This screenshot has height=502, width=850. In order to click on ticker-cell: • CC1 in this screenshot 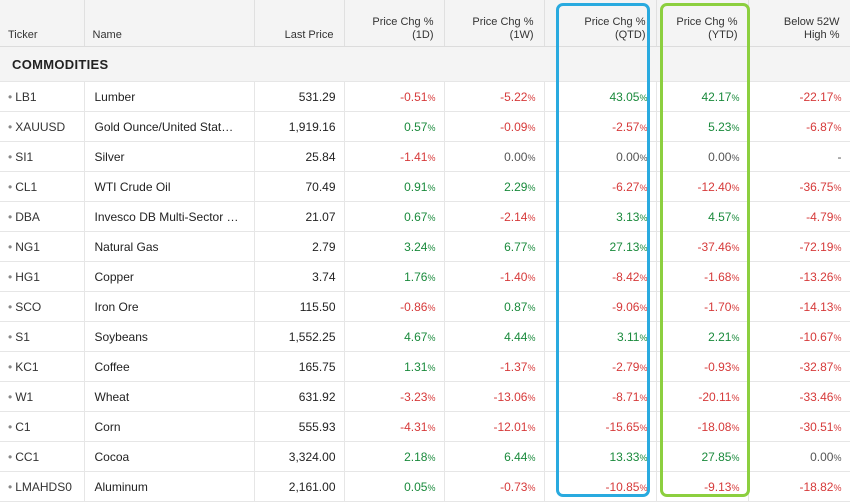, I will do `click(42, 456)`.